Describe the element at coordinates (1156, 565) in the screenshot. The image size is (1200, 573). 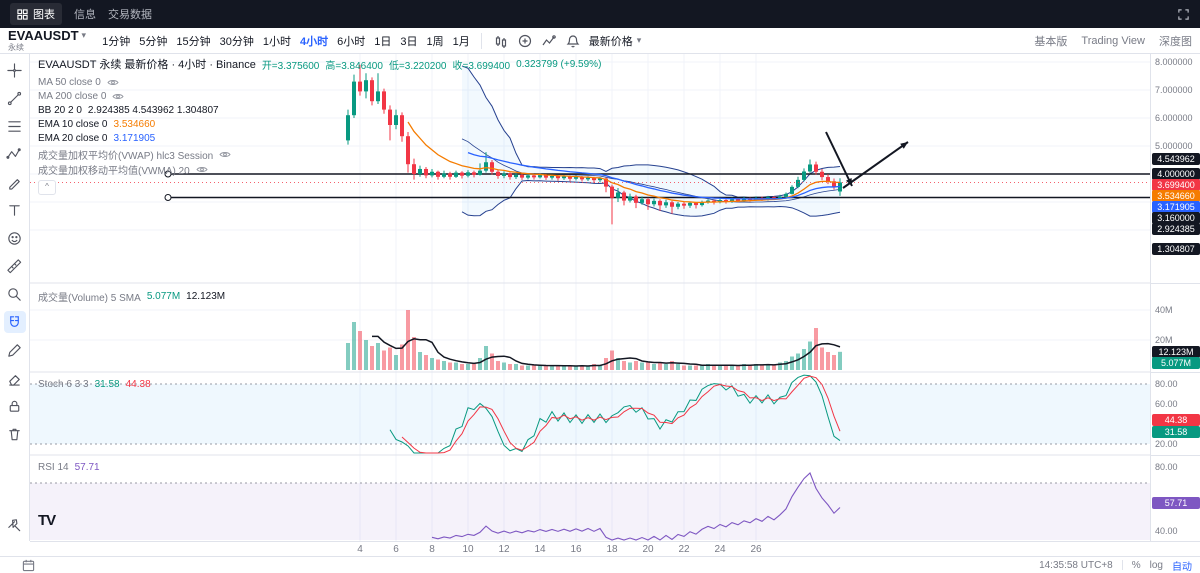
I see `log-scale-button: log` at that location.